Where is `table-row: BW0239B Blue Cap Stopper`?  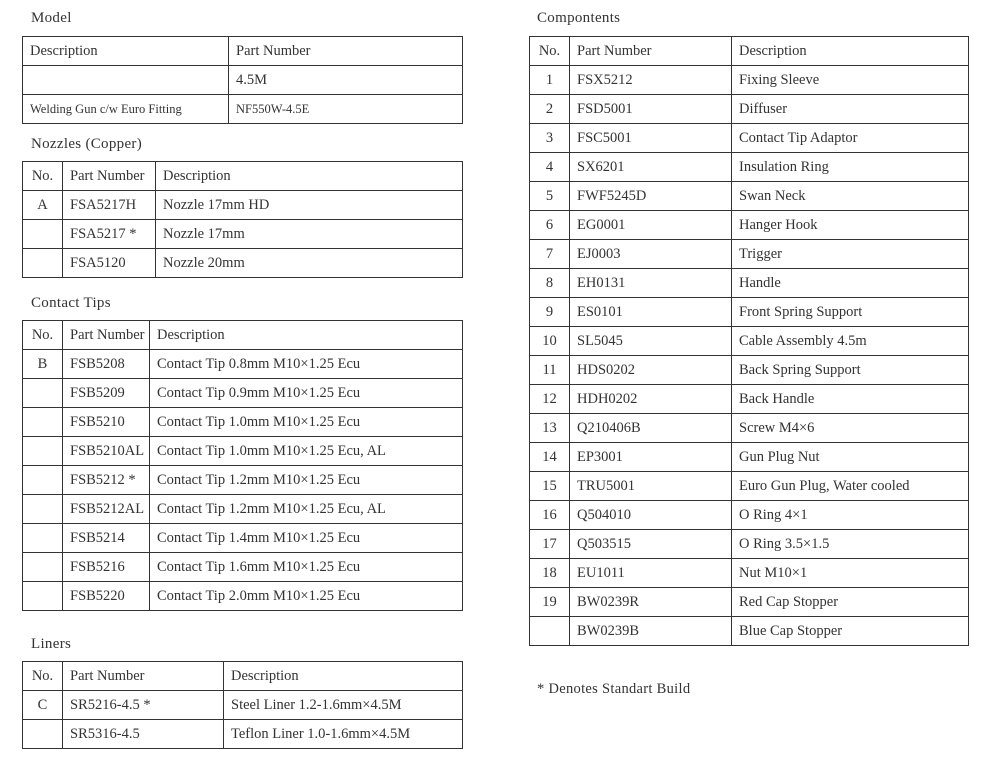
table-row: BW0239B Blue Cap Stopper is located at coordinates (749, 631).